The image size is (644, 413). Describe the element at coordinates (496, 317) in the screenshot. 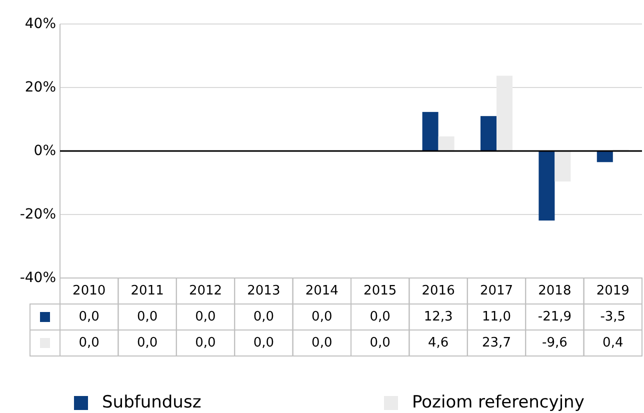

I see `data-label: 11,0` at that location.